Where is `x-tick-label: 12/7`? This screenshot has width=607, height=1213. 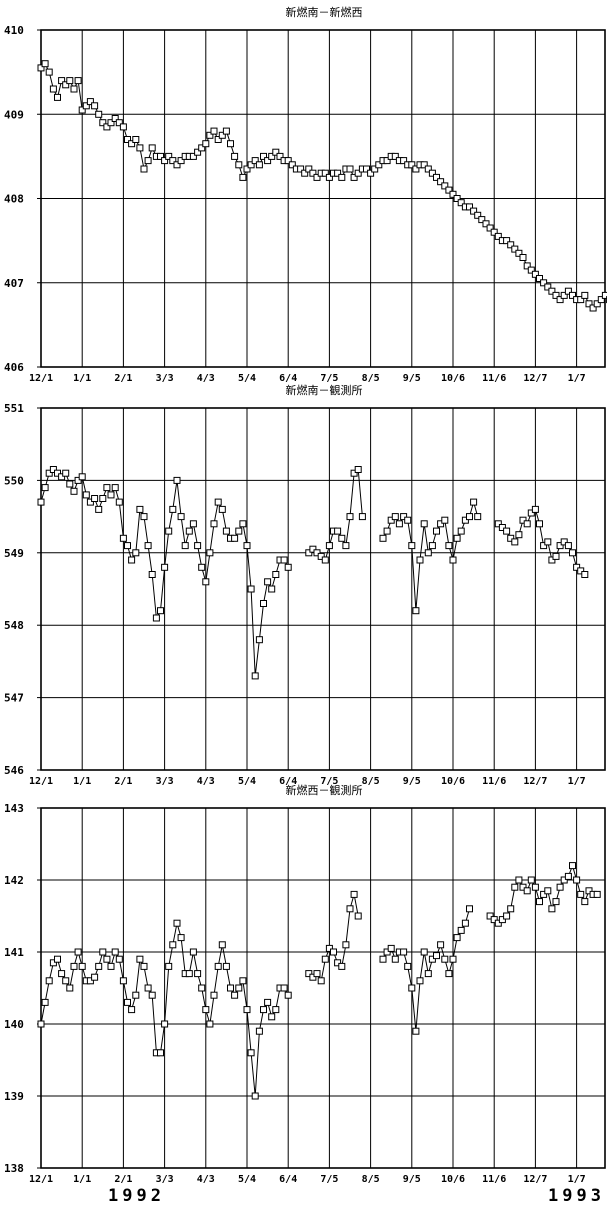
x-tick-label: 12/7 is located at coordinates (535, 781).